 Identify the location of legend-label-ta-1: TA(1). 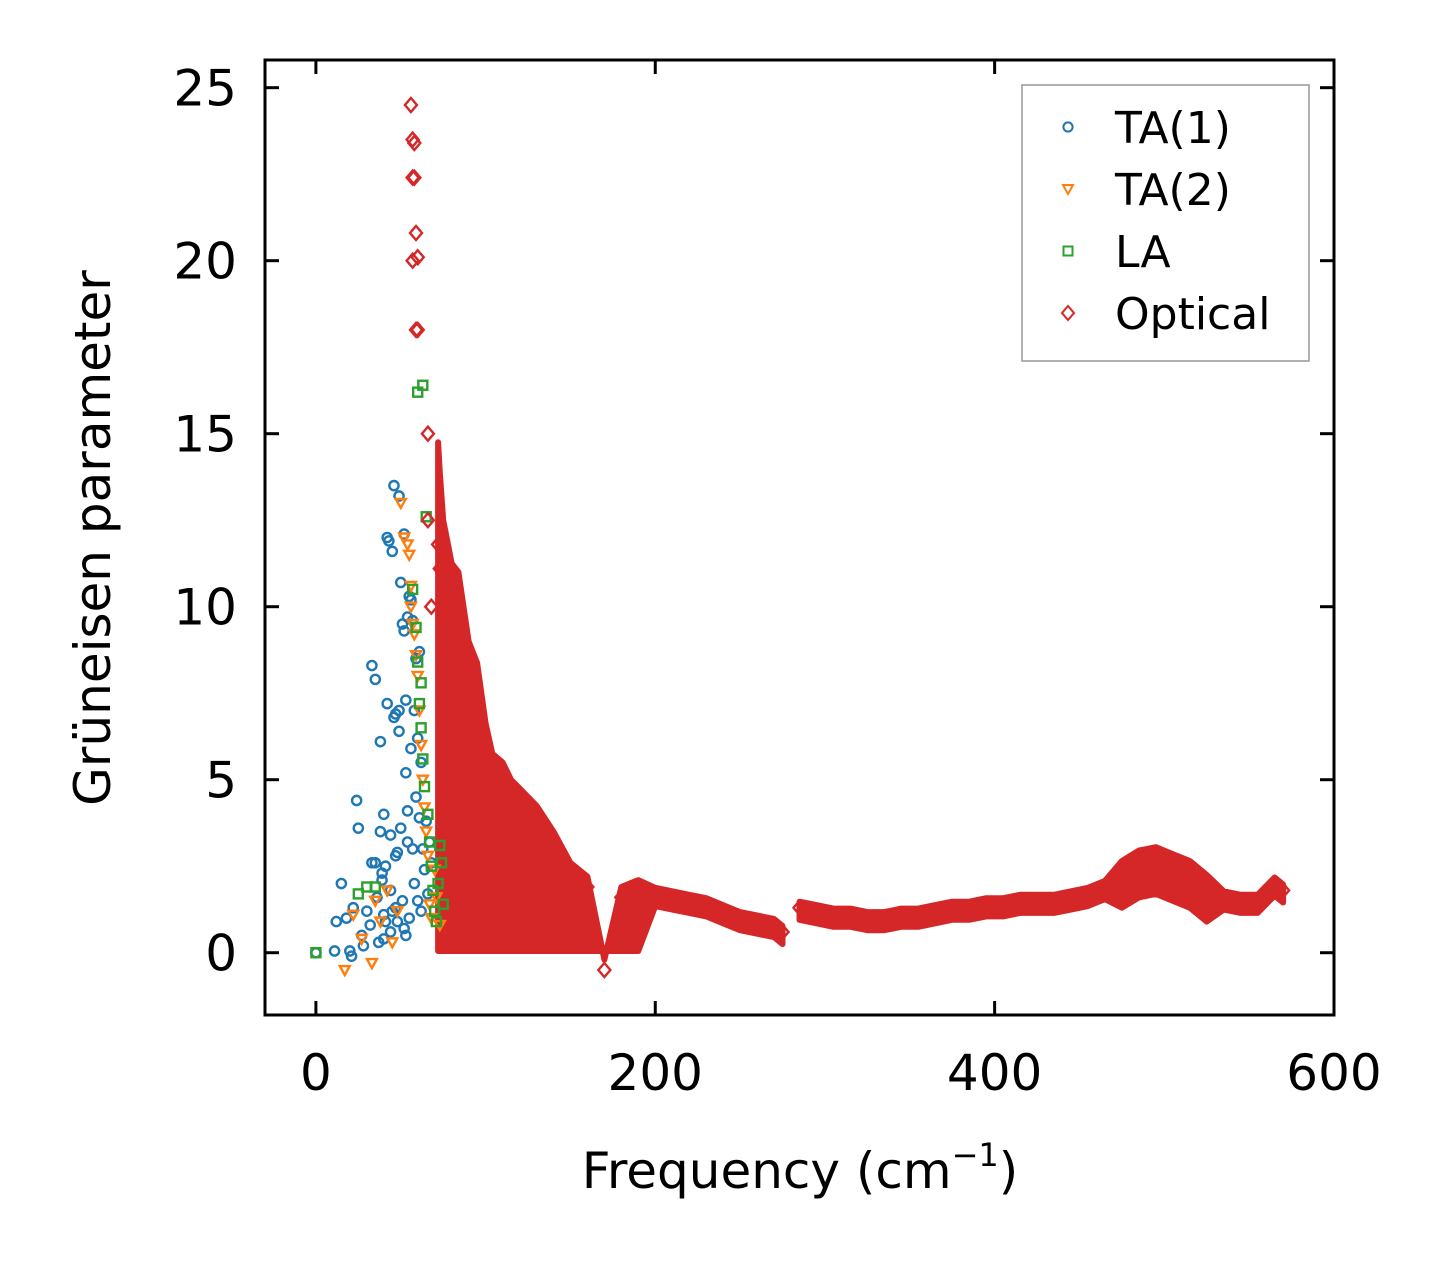
(1172, 128).